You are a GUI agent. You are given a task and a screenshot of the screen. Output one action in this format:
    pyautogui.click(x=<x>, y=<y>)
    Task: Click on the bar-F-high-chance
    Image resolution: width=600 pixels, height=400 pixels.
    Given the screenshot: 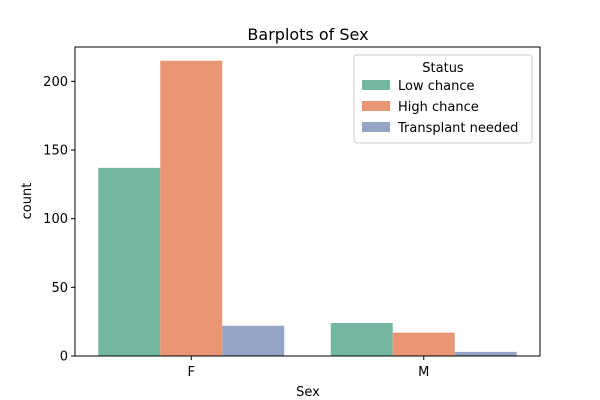 What is the action you would take?
    pyautogui.click(x=191, y=208)
    